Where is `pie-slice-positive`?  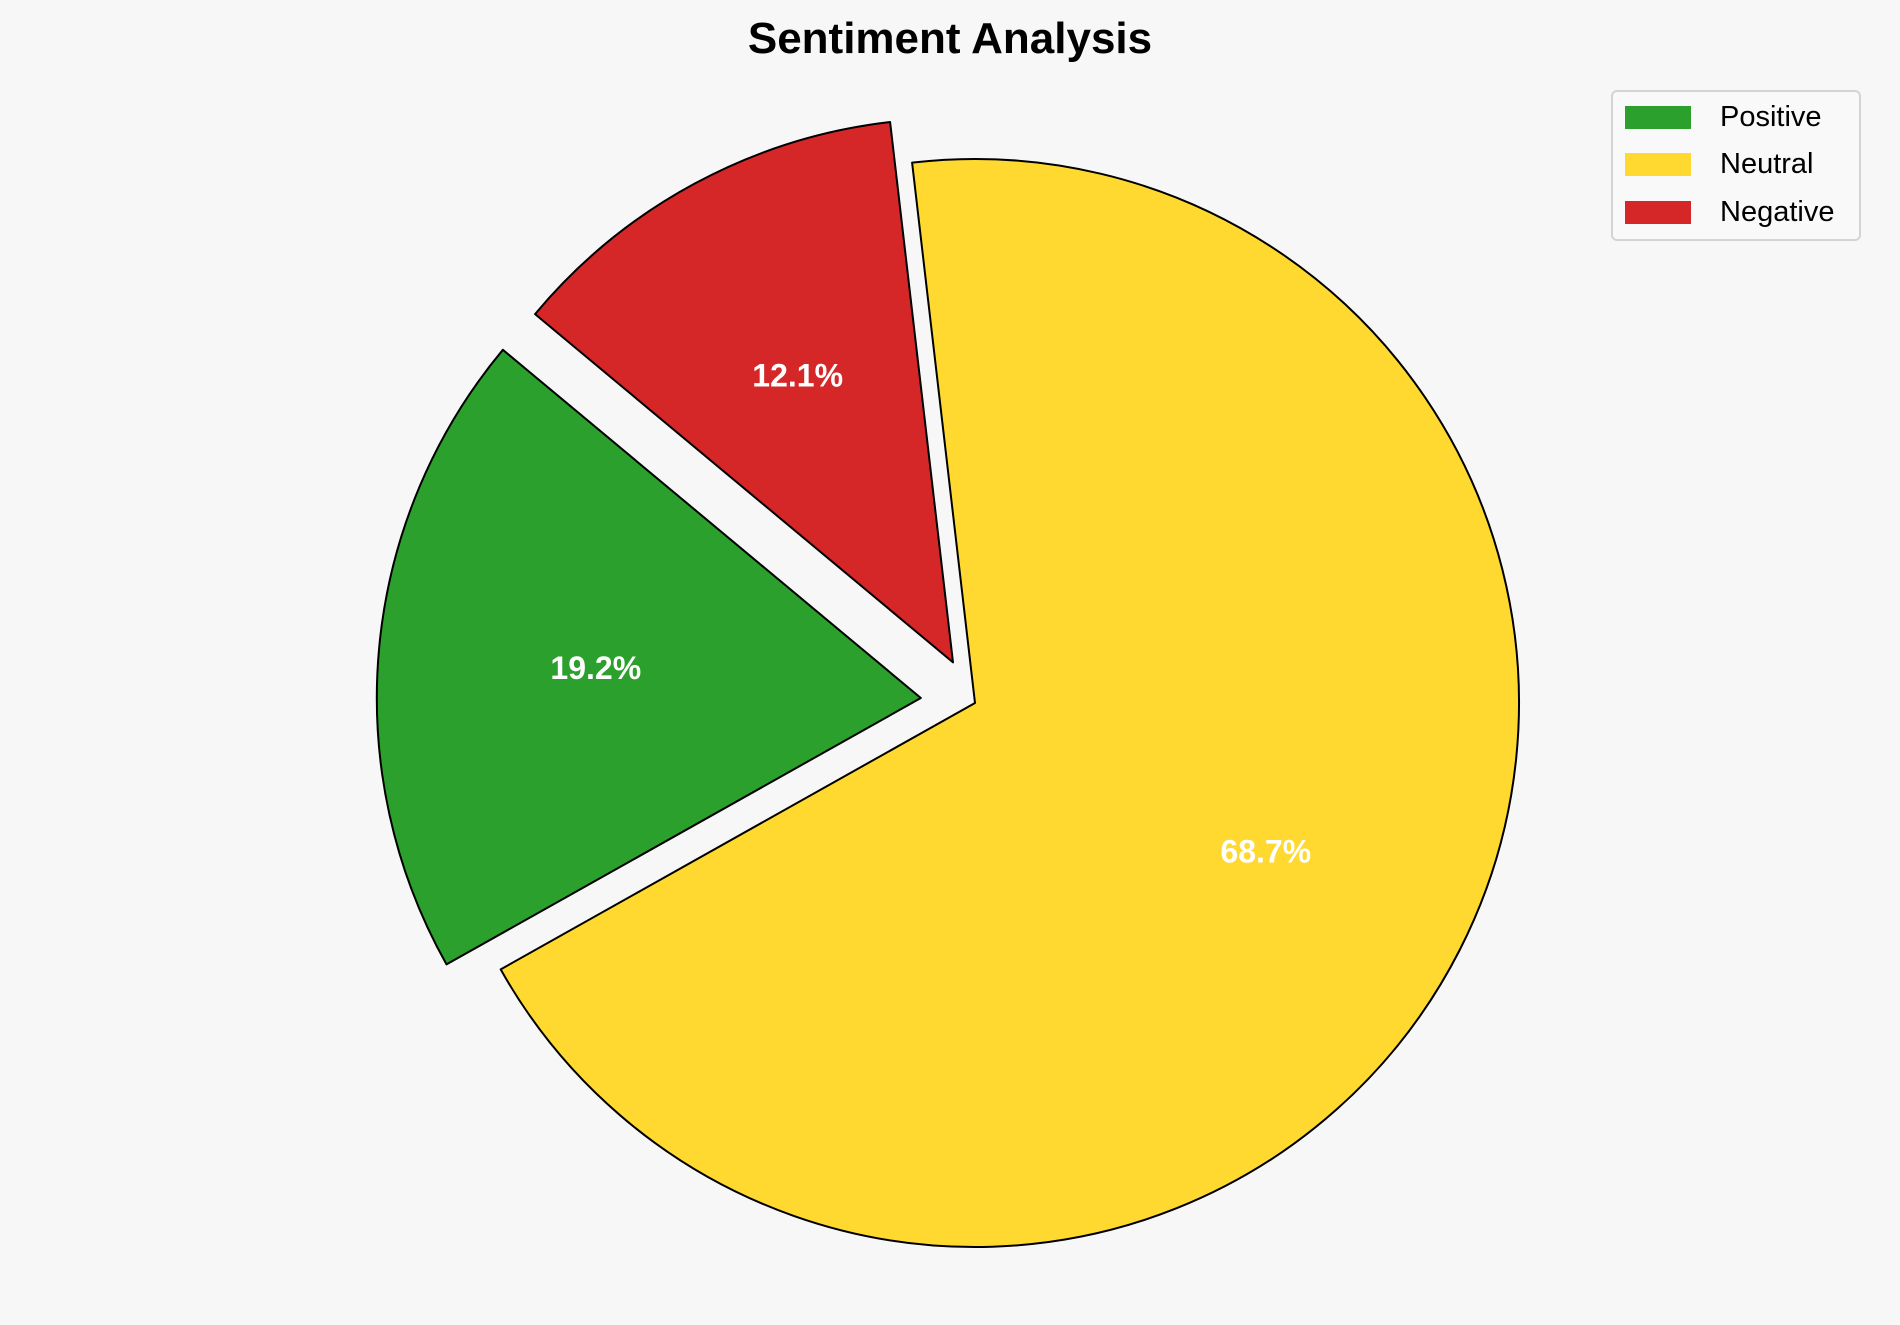
pie-slice-positive is located at coordinates (648, 657).